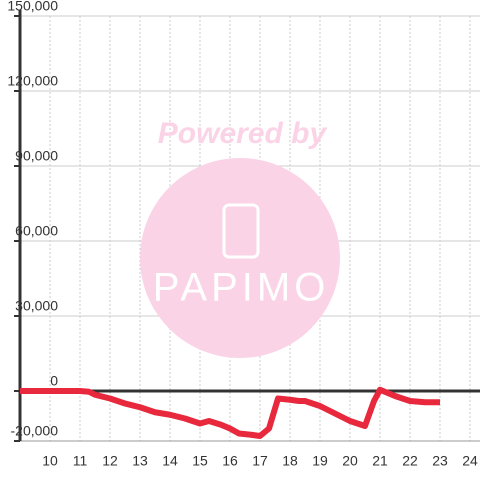 Image resolution: width=480 pixels, height=480 pixels. What do you see at coordinates (230, 461) in the screenshot?
I see `x-tick-label: 16` at bounding box center [230, 461].